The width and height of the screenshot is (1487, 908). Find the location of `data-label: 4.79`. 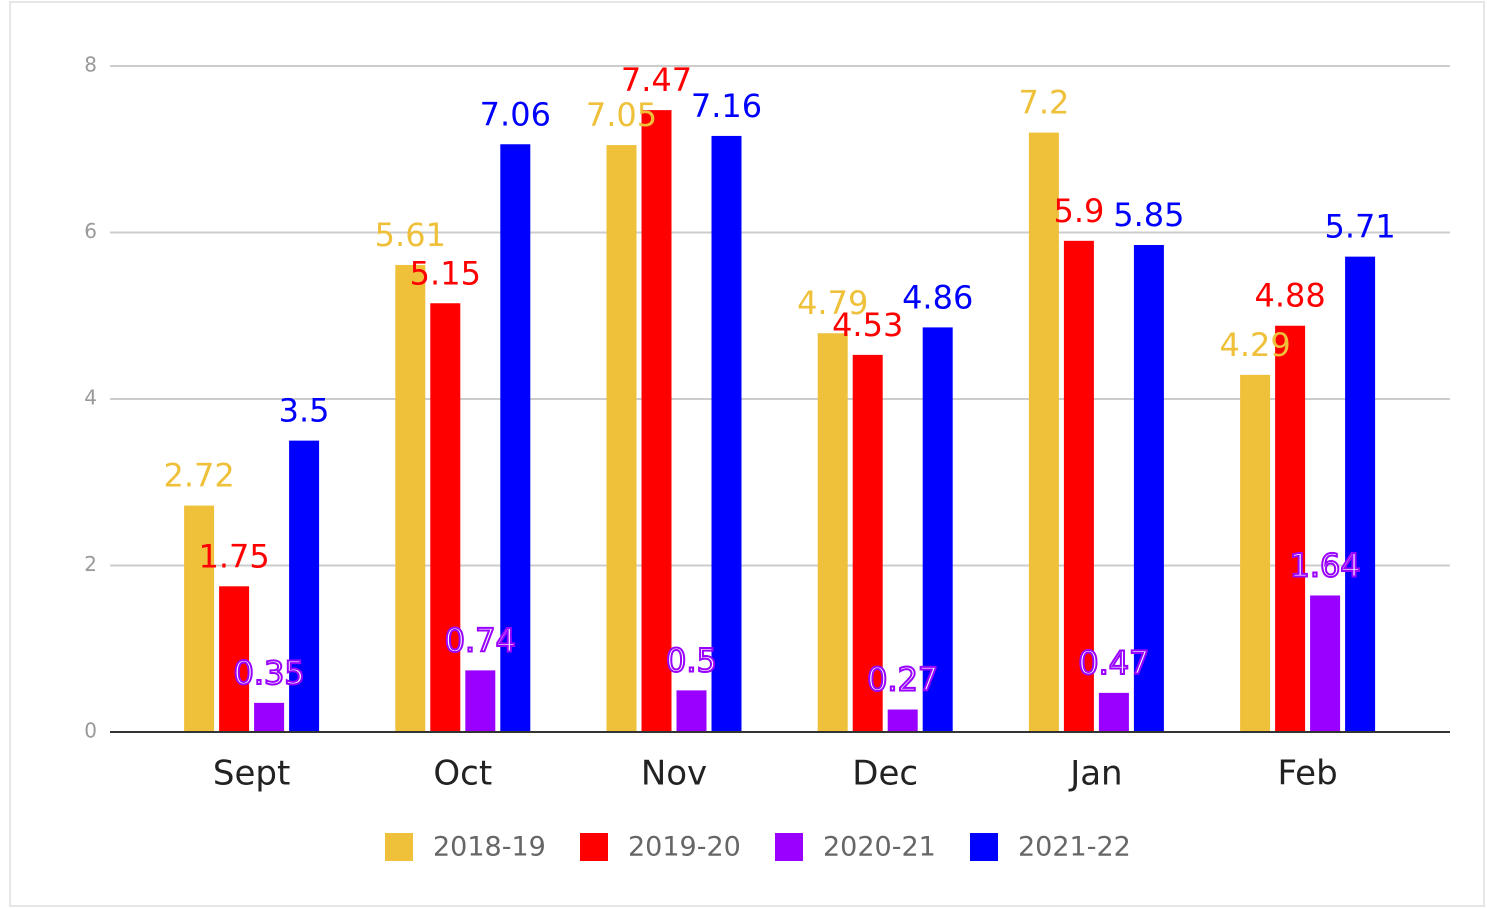

data-label: 4.79 is located at coordinates (832, 303).